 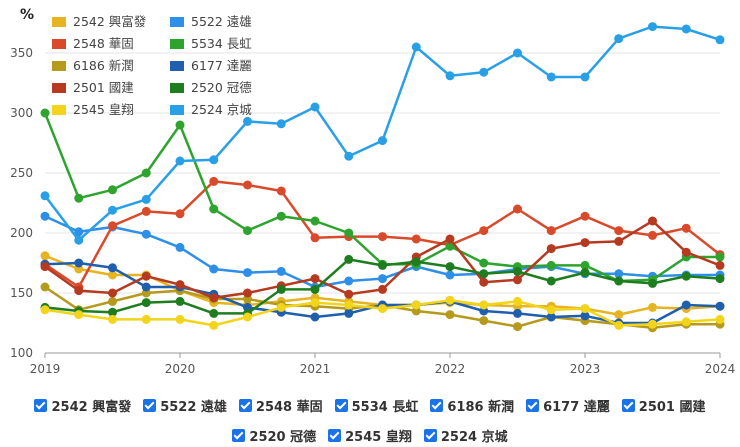 I want to click on legend-toggle-2: 2548 華固, so click(x=280, y=405).